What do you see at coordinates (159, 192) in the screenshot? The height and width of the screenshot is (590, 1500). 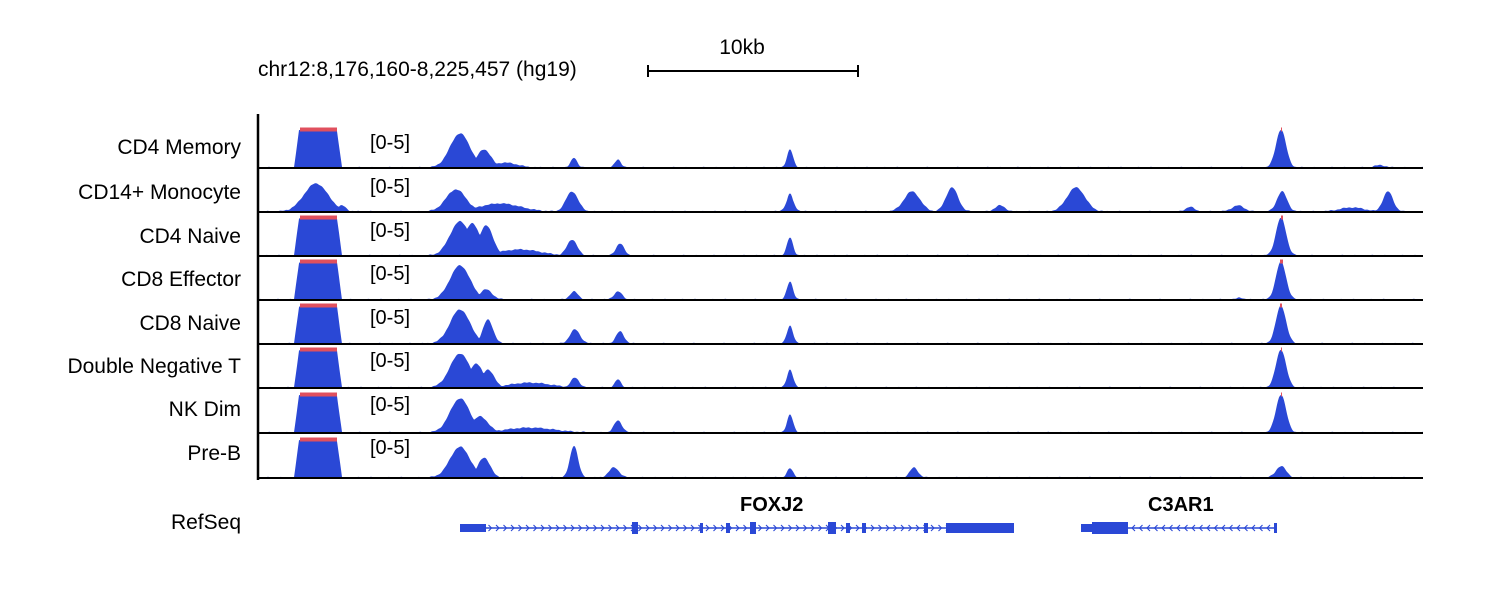 I see `track-label-cd14-monocyte: CD14+ Monocyte` at bounding box center [159, 192].